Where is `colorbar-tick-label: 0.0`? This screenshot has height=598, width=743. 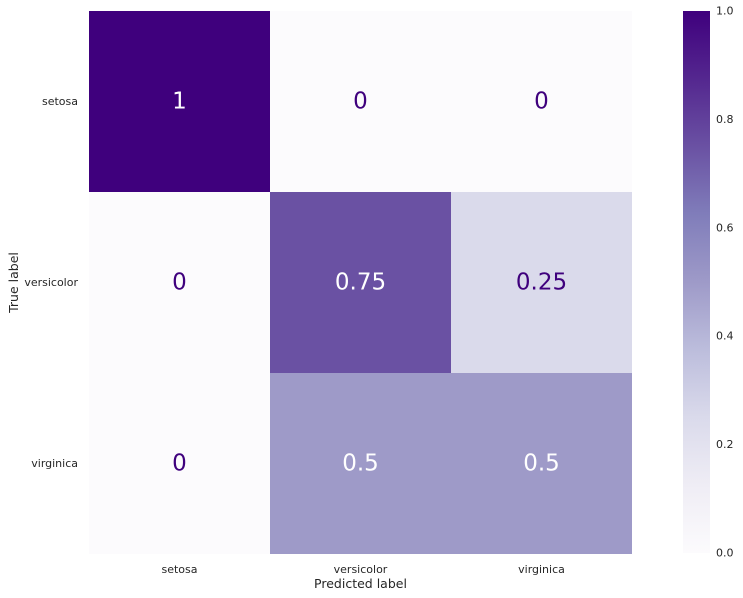
colorbar-tick-label: 0.0 is located at coordinates (725, 553).